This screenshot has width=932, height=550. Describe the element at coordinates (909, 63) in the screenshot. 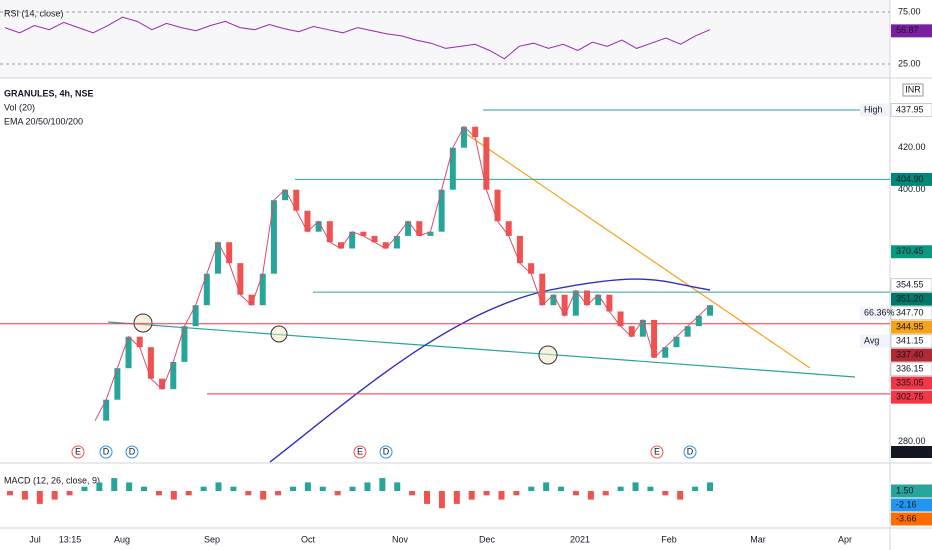

I see `rsi-tick-label: 25.00` at that location.